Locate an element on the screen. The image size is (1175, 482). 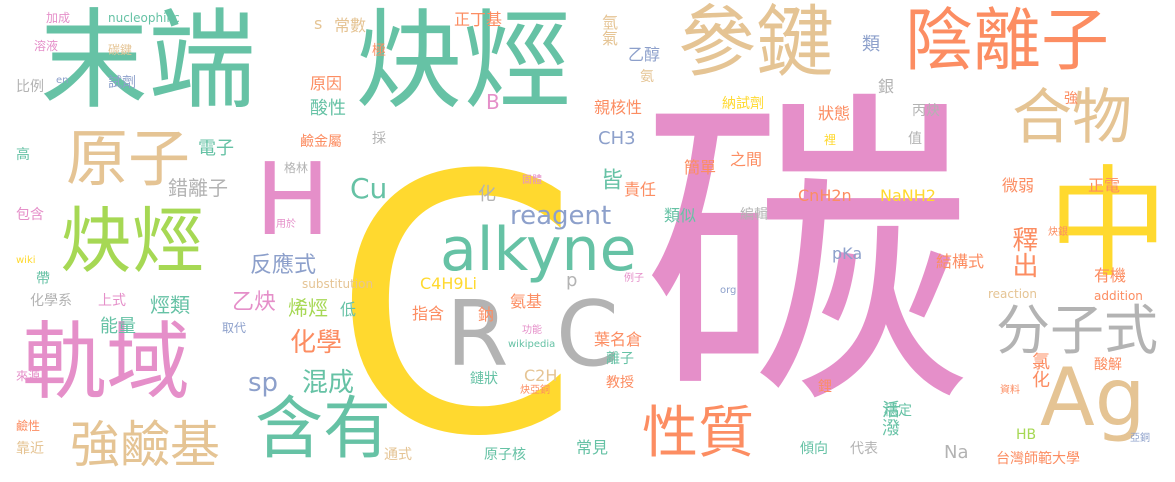
word-substitution: substitution is located at coordinates (338, 284).